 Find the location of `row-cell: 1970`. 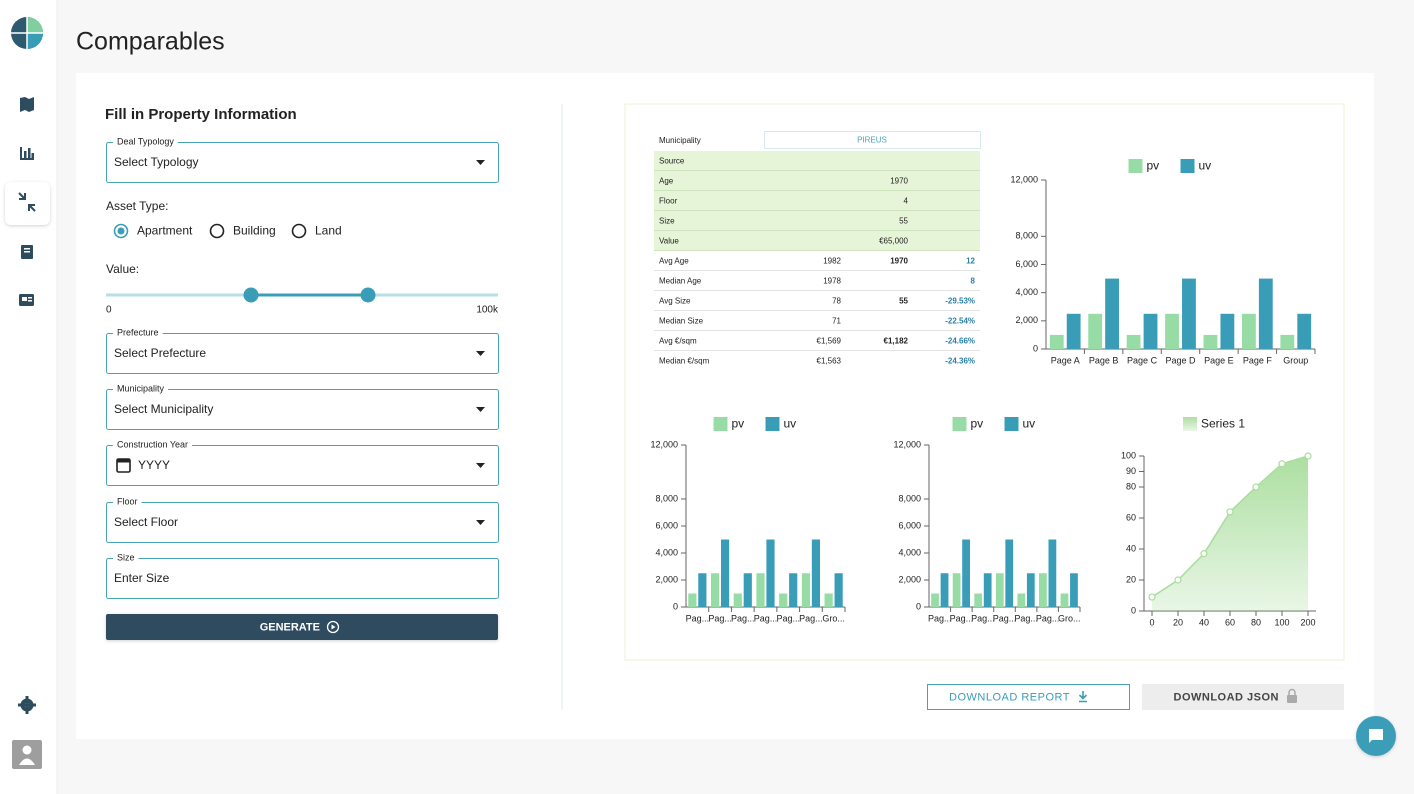

row-cell: 1970 is located at coordinates (899, 261).